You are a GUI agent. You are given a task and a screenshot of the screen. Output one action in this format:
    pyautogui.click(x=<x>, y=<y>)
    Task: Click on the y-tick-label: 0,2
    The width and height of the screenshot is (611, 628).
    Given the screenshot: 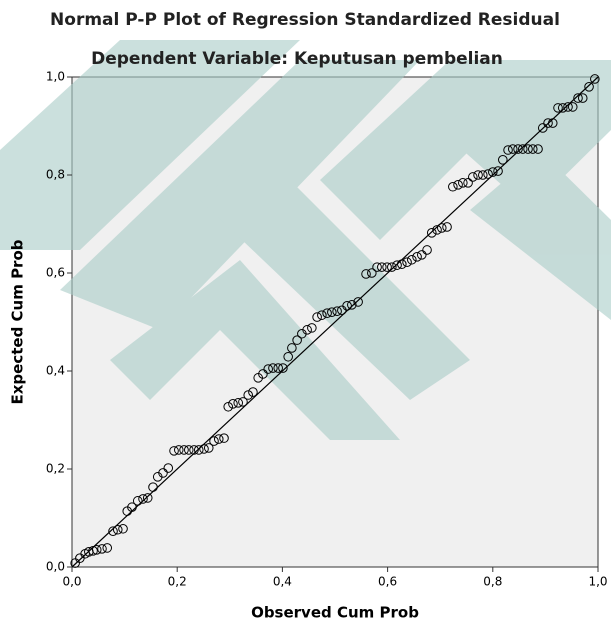 What is the action you would take?
    pyautogui.click(x=55, y=469)
    